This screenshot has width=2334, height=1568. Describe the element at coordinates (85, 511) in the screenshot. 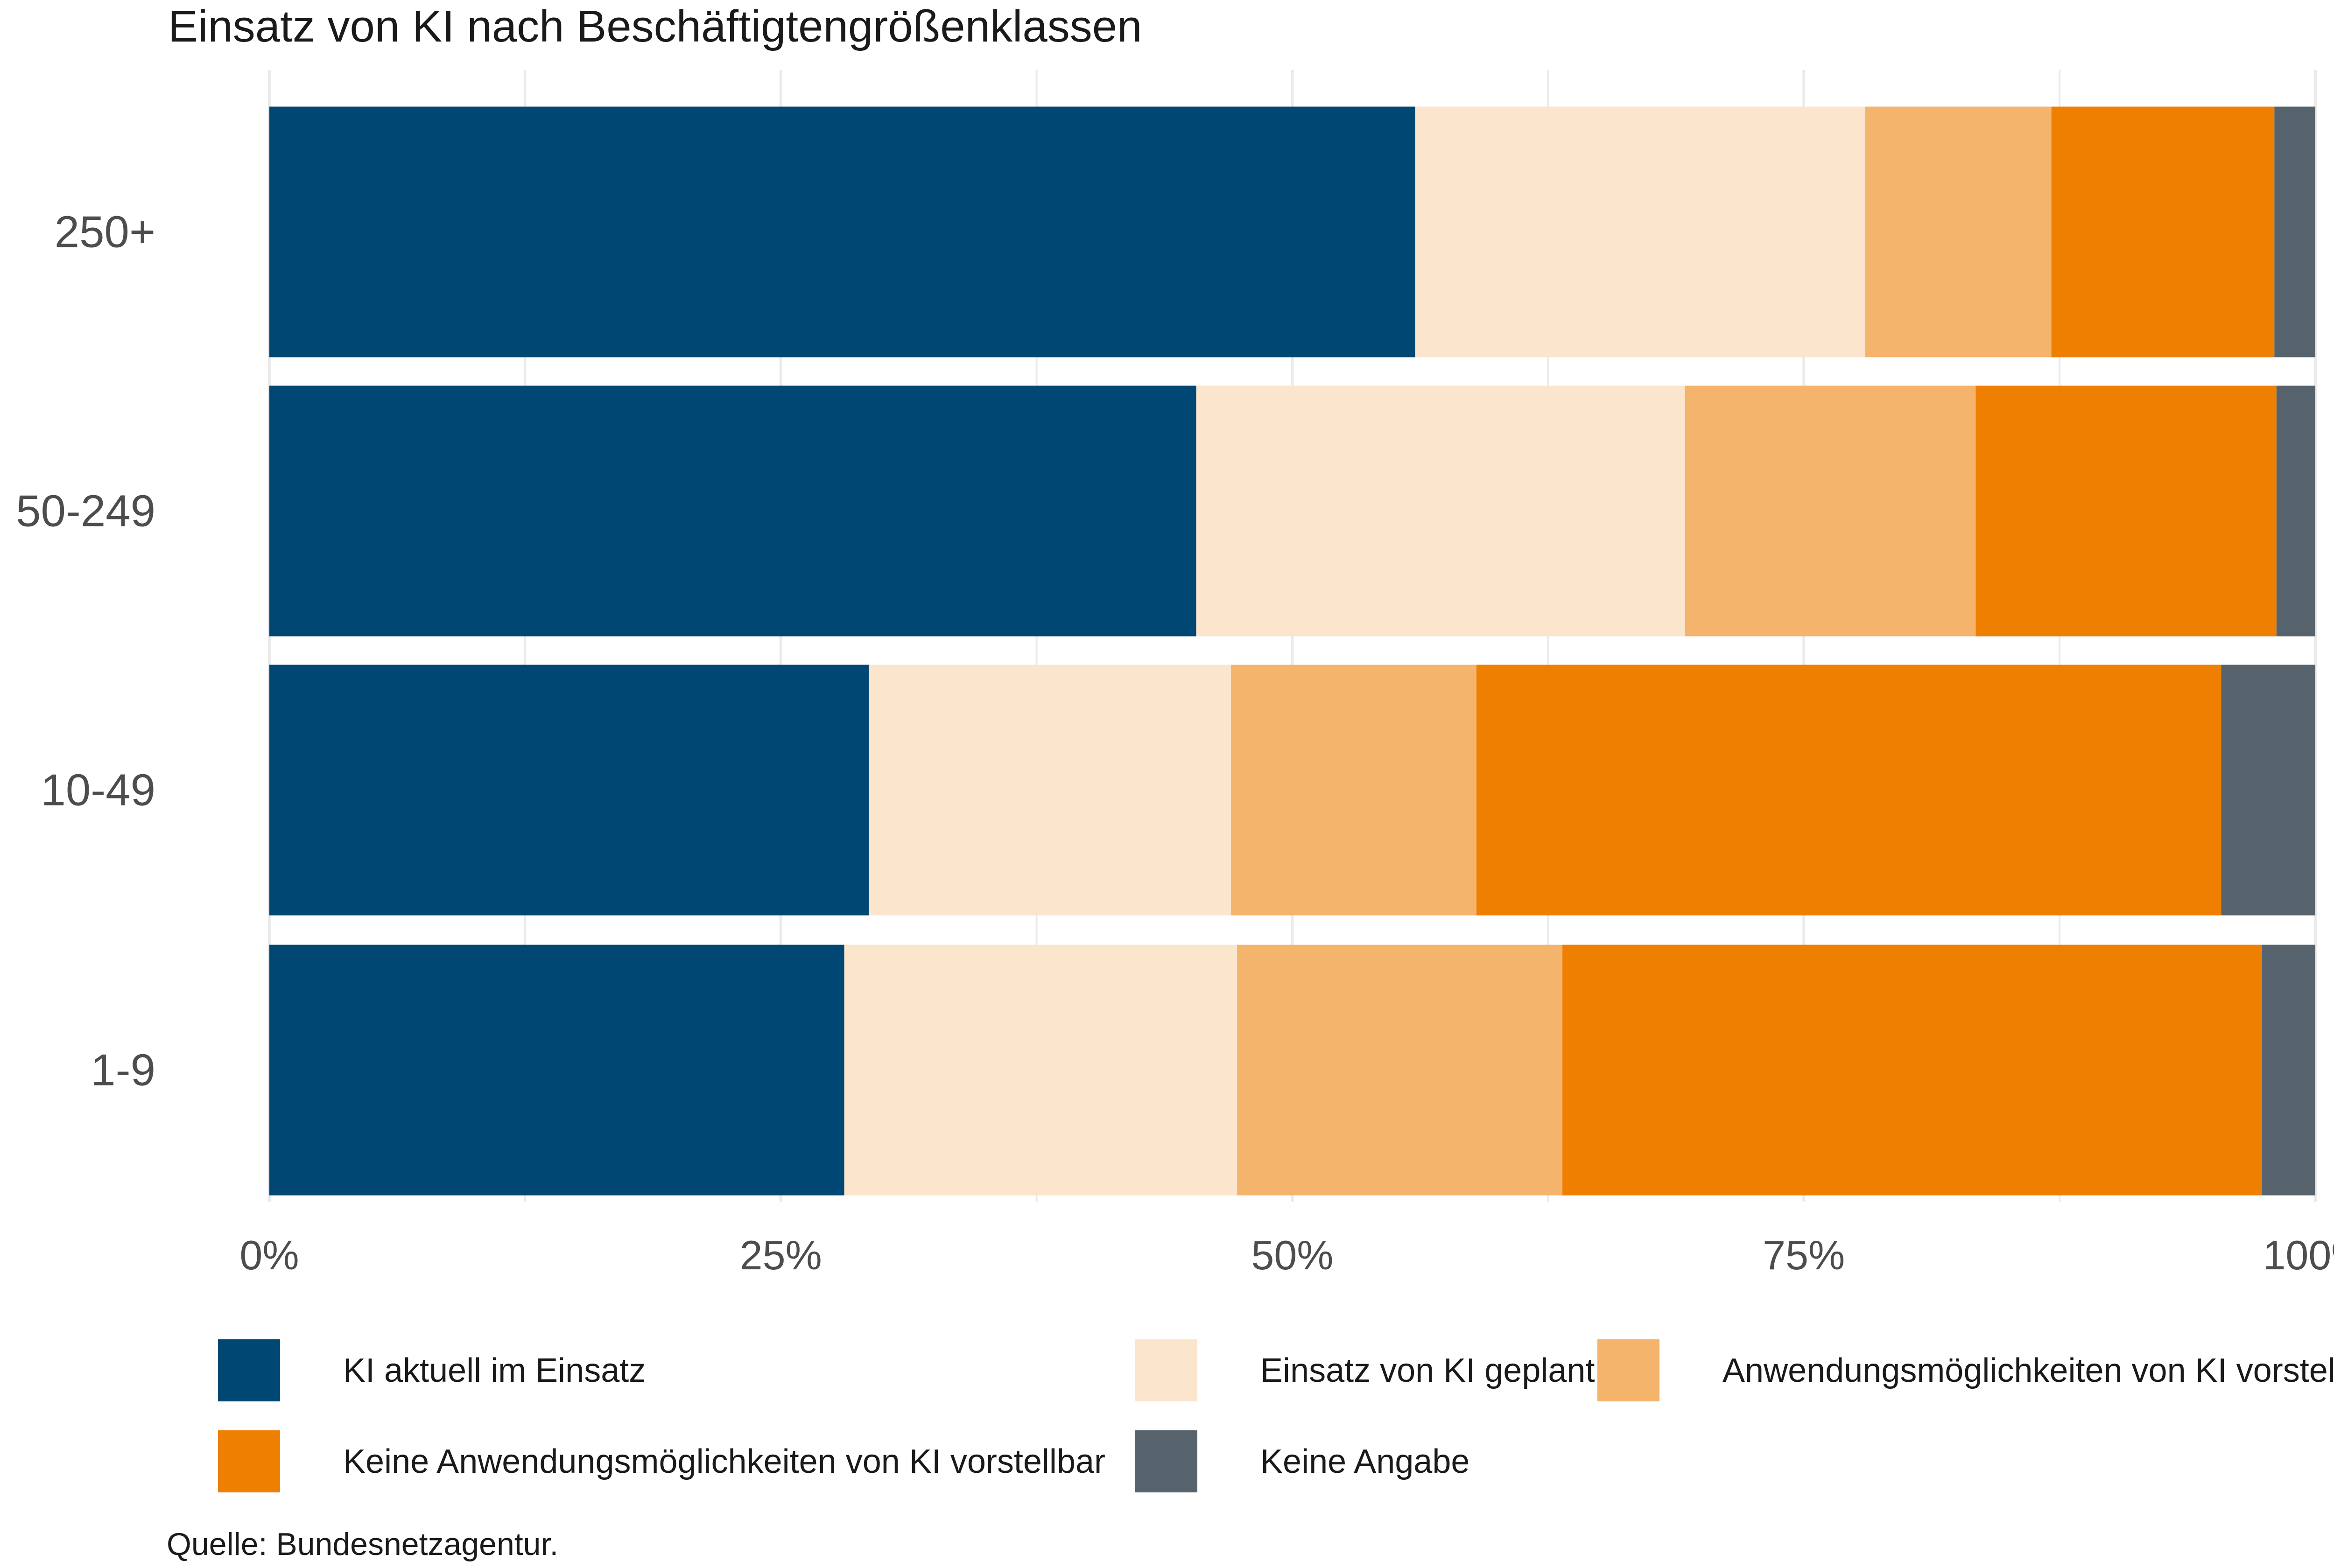

I see `y-category-label: 50-249` at that location.